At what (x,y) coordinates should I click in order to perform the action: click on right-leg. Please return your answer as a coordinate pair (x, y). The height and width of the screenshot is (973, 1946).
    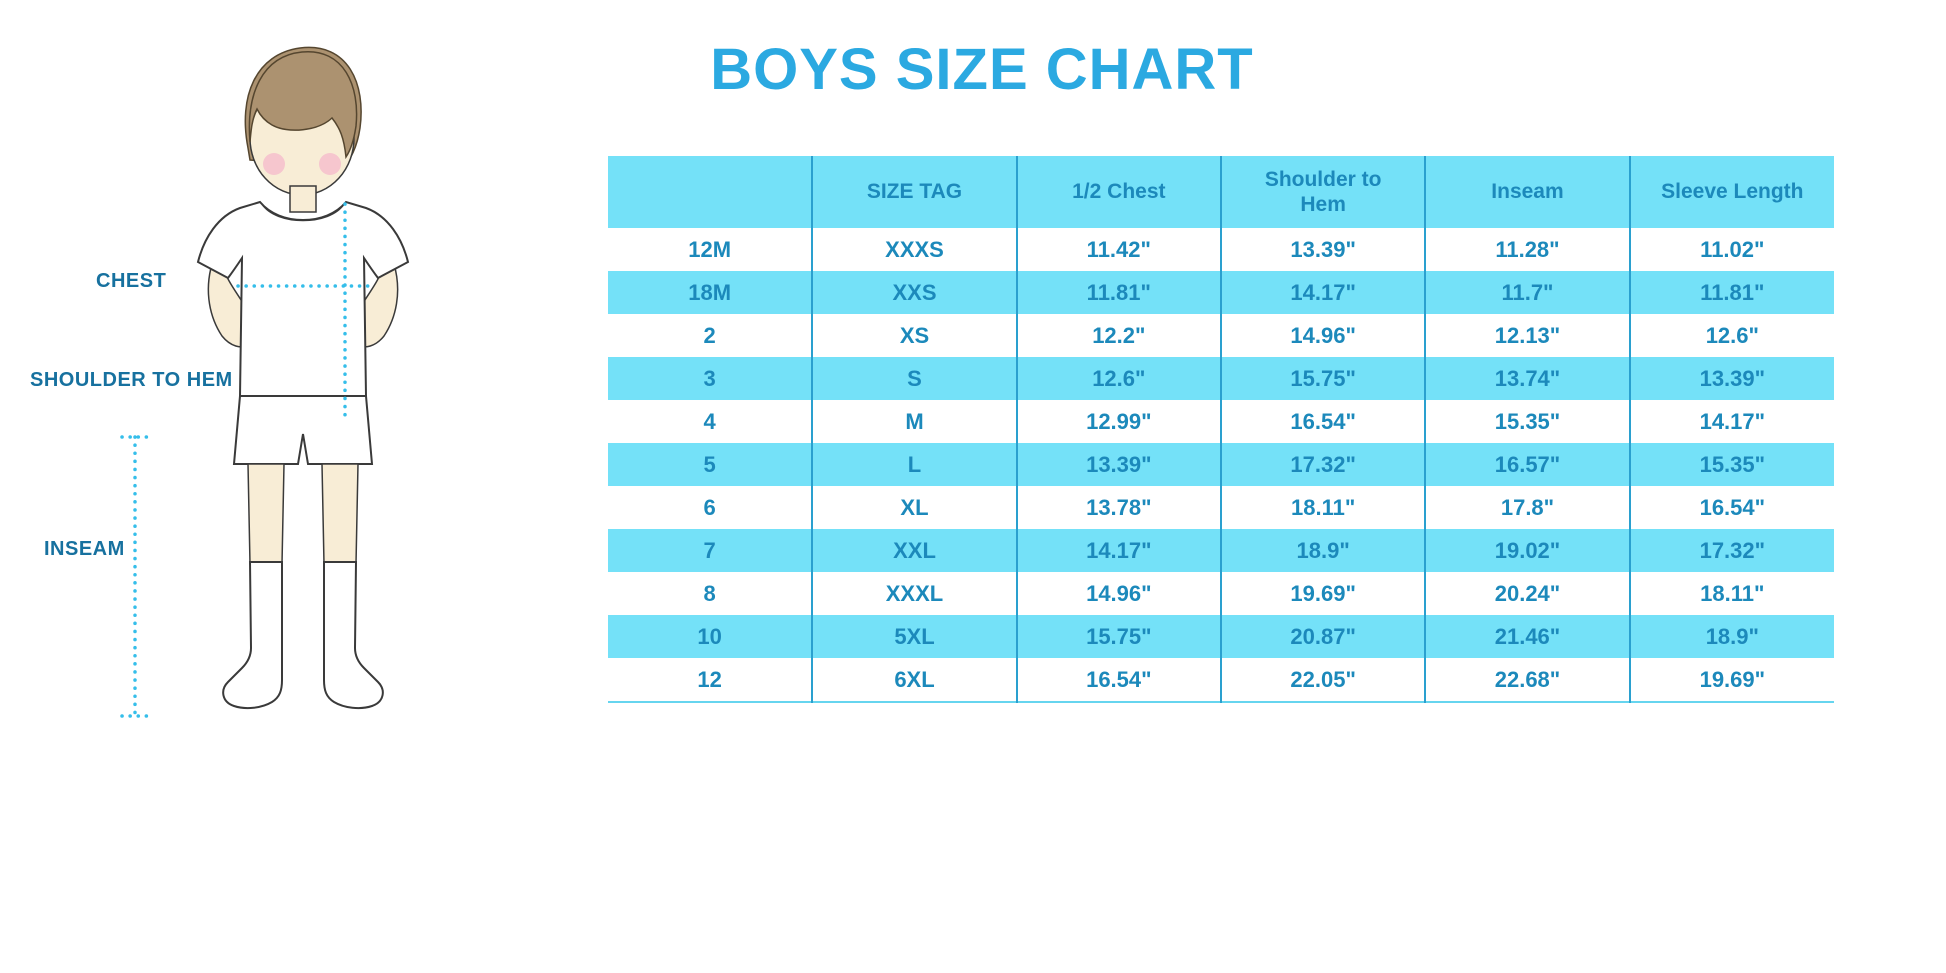
    Looking at the image, I should click on (340, 514).